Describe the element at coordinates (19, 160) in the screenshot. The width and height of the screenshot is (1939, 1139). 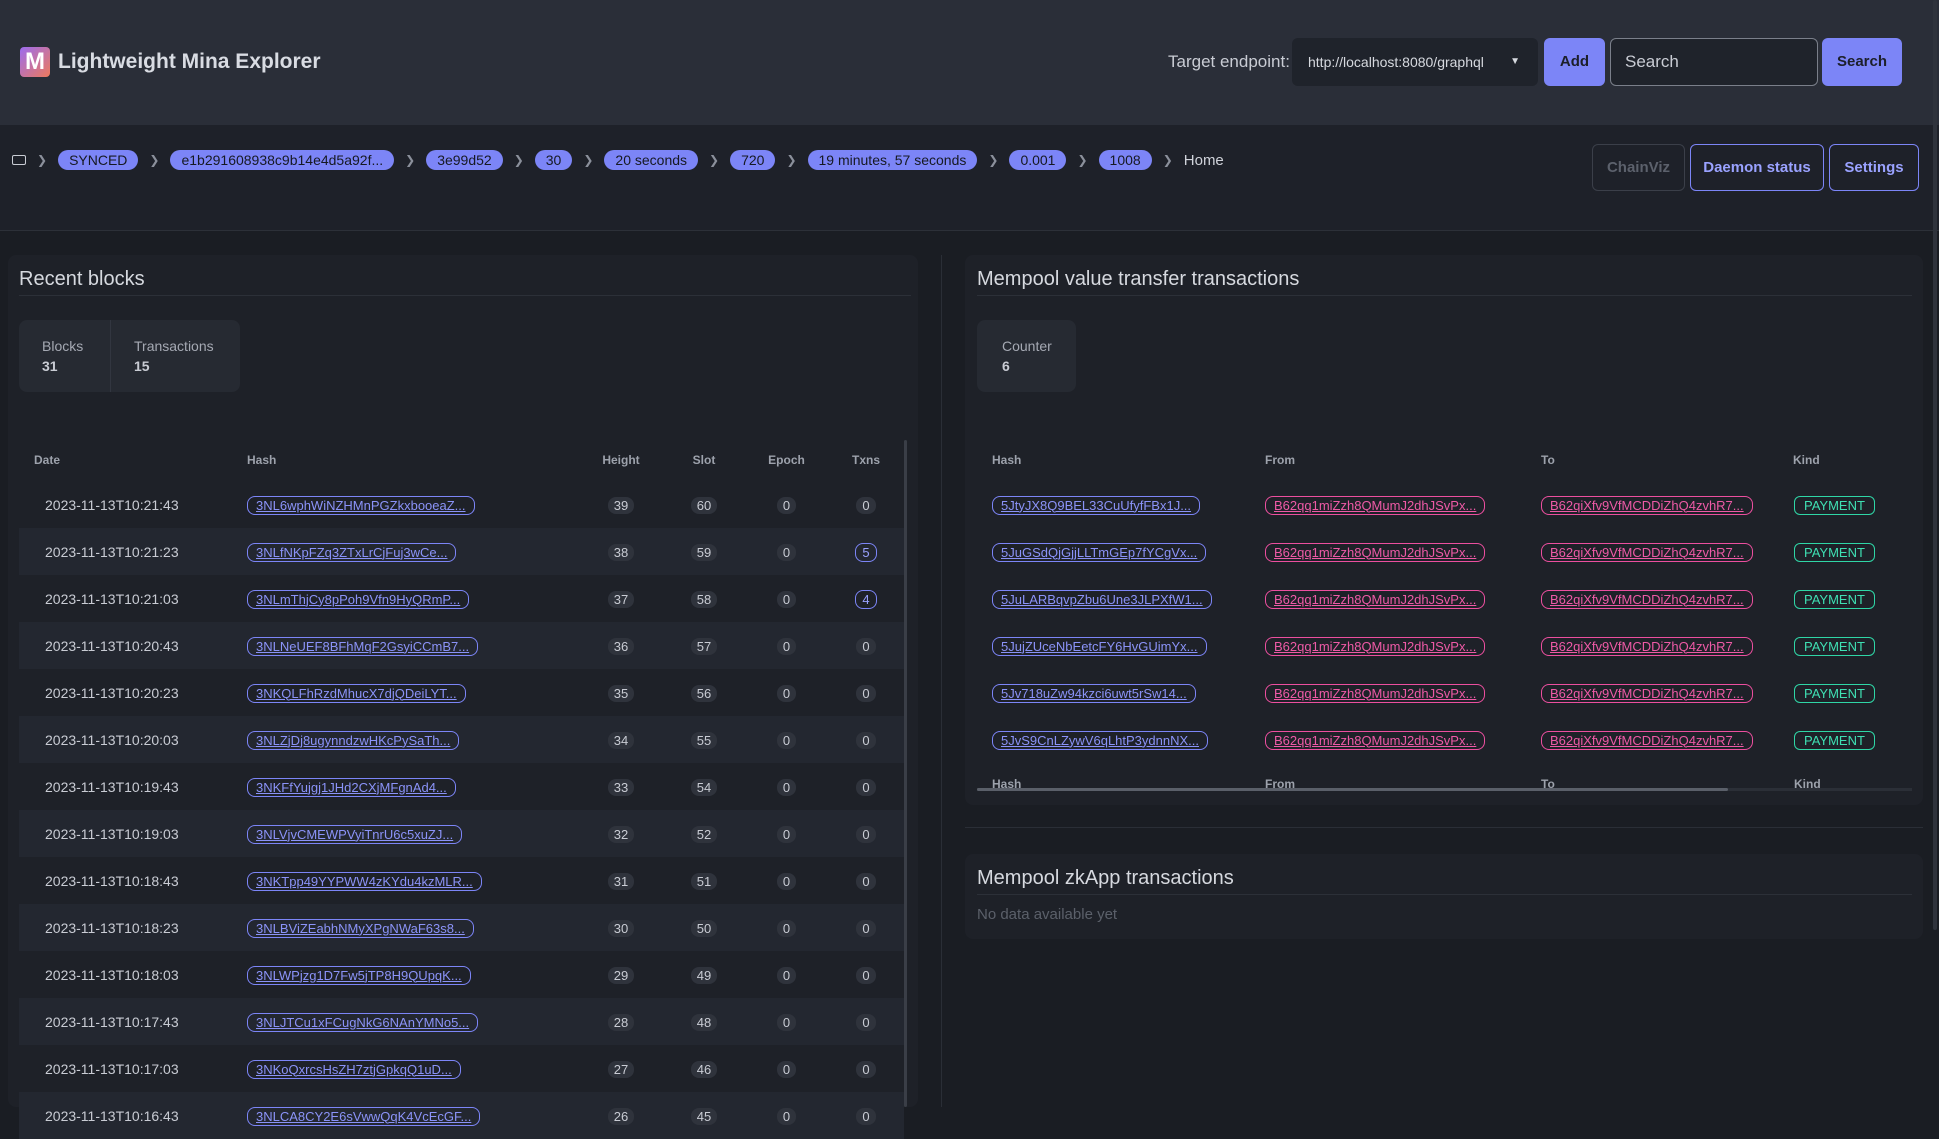
I see `folder-icon` at that location.